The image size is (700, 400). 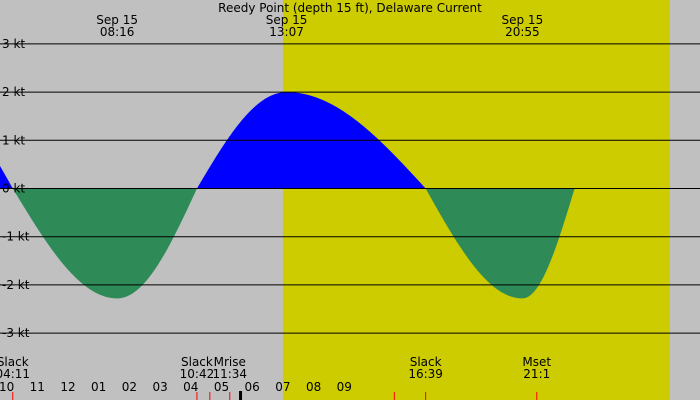 What do you see at coordinates (536, 362) in the screenshot?
I see `event-label: Mset` at bounding box center [536, 362].